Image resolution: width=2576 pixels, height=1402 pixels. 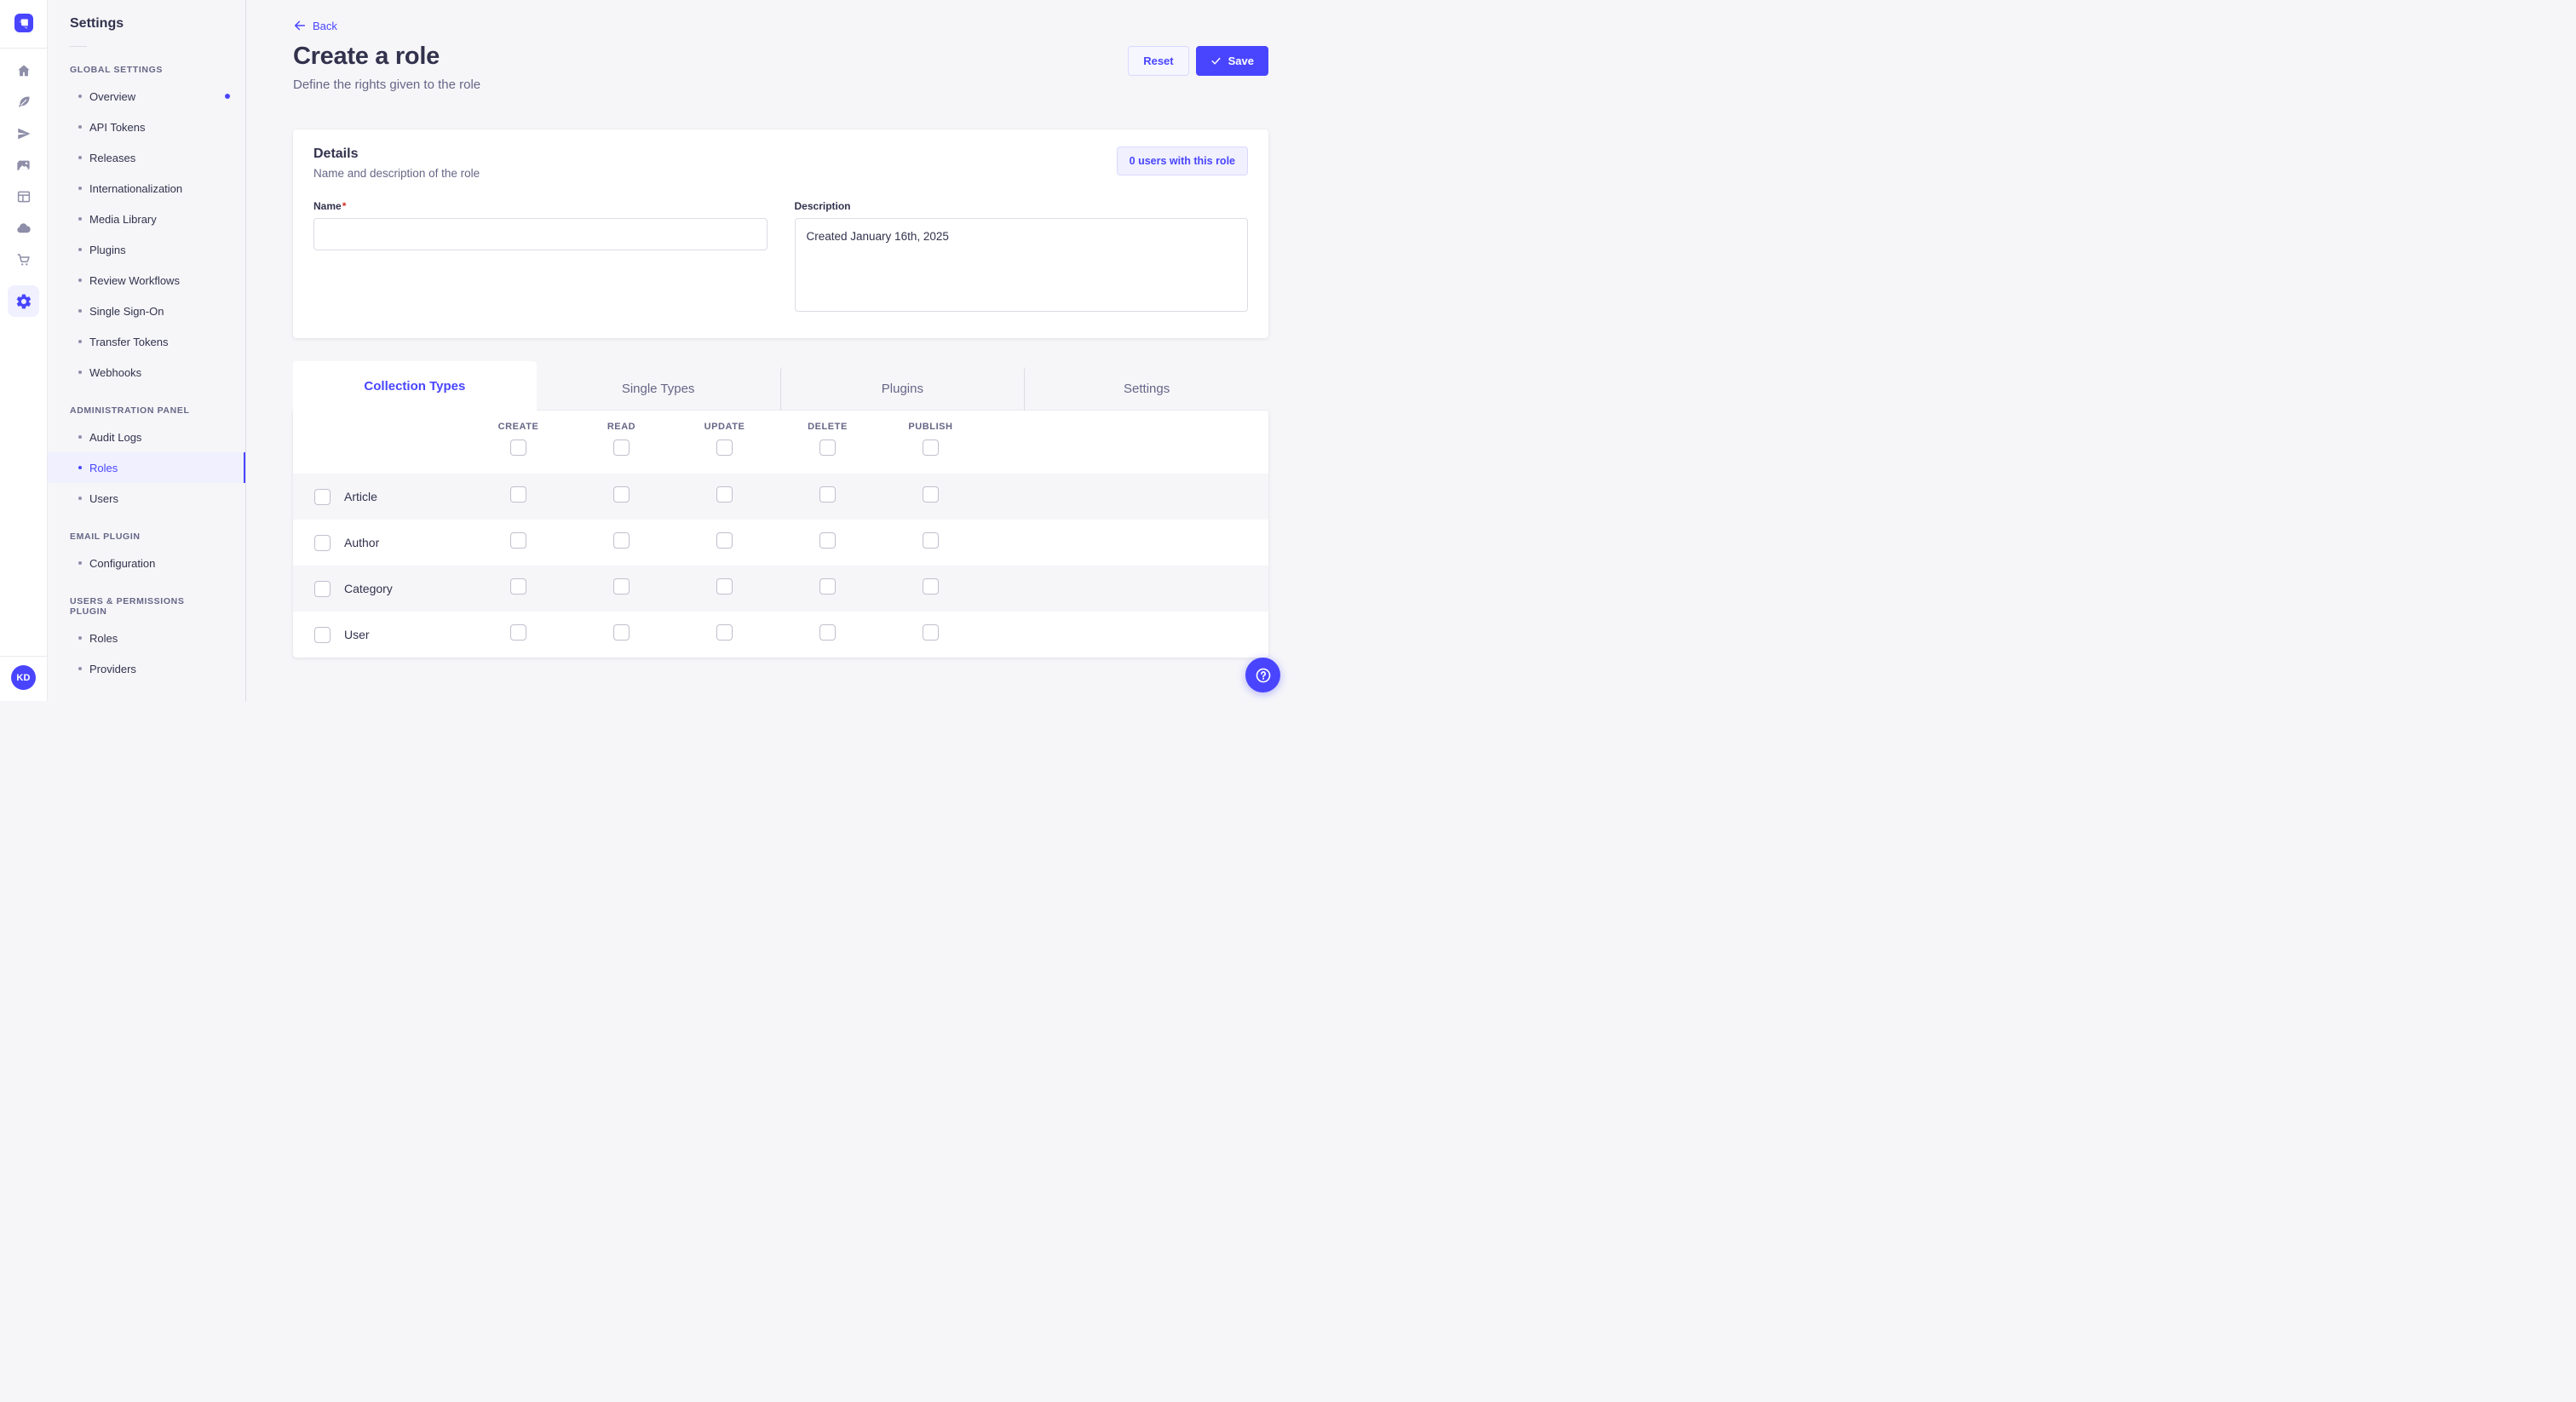 What do you see at coordinates (1021, 265) in the screenshot?
I see `description-textarea: Created January 16th, 2025` at bounding box center [1021, 265].